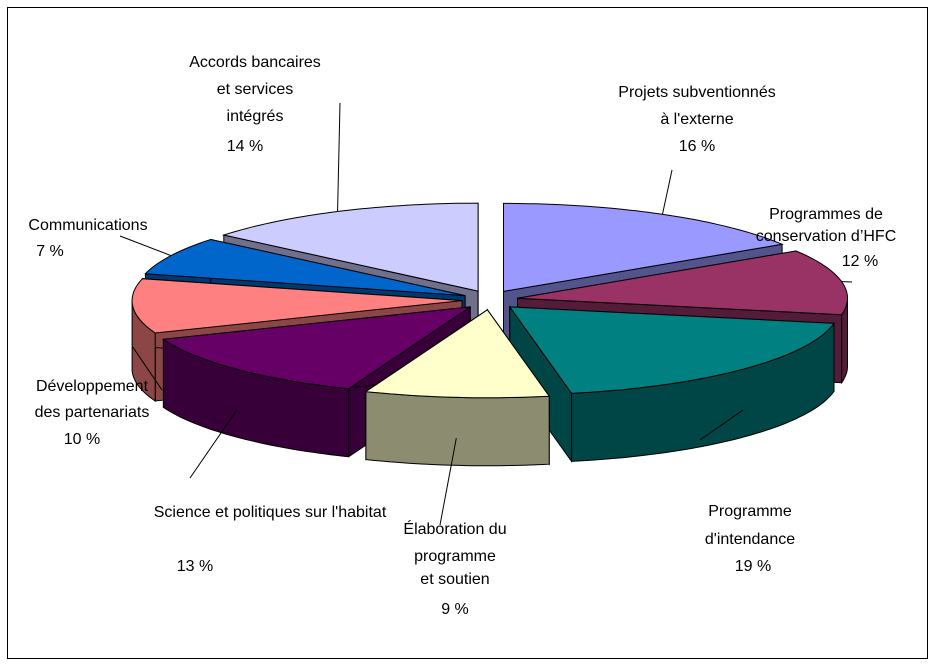  I want to click on slice-label: des partenariats, so click(92, 412).